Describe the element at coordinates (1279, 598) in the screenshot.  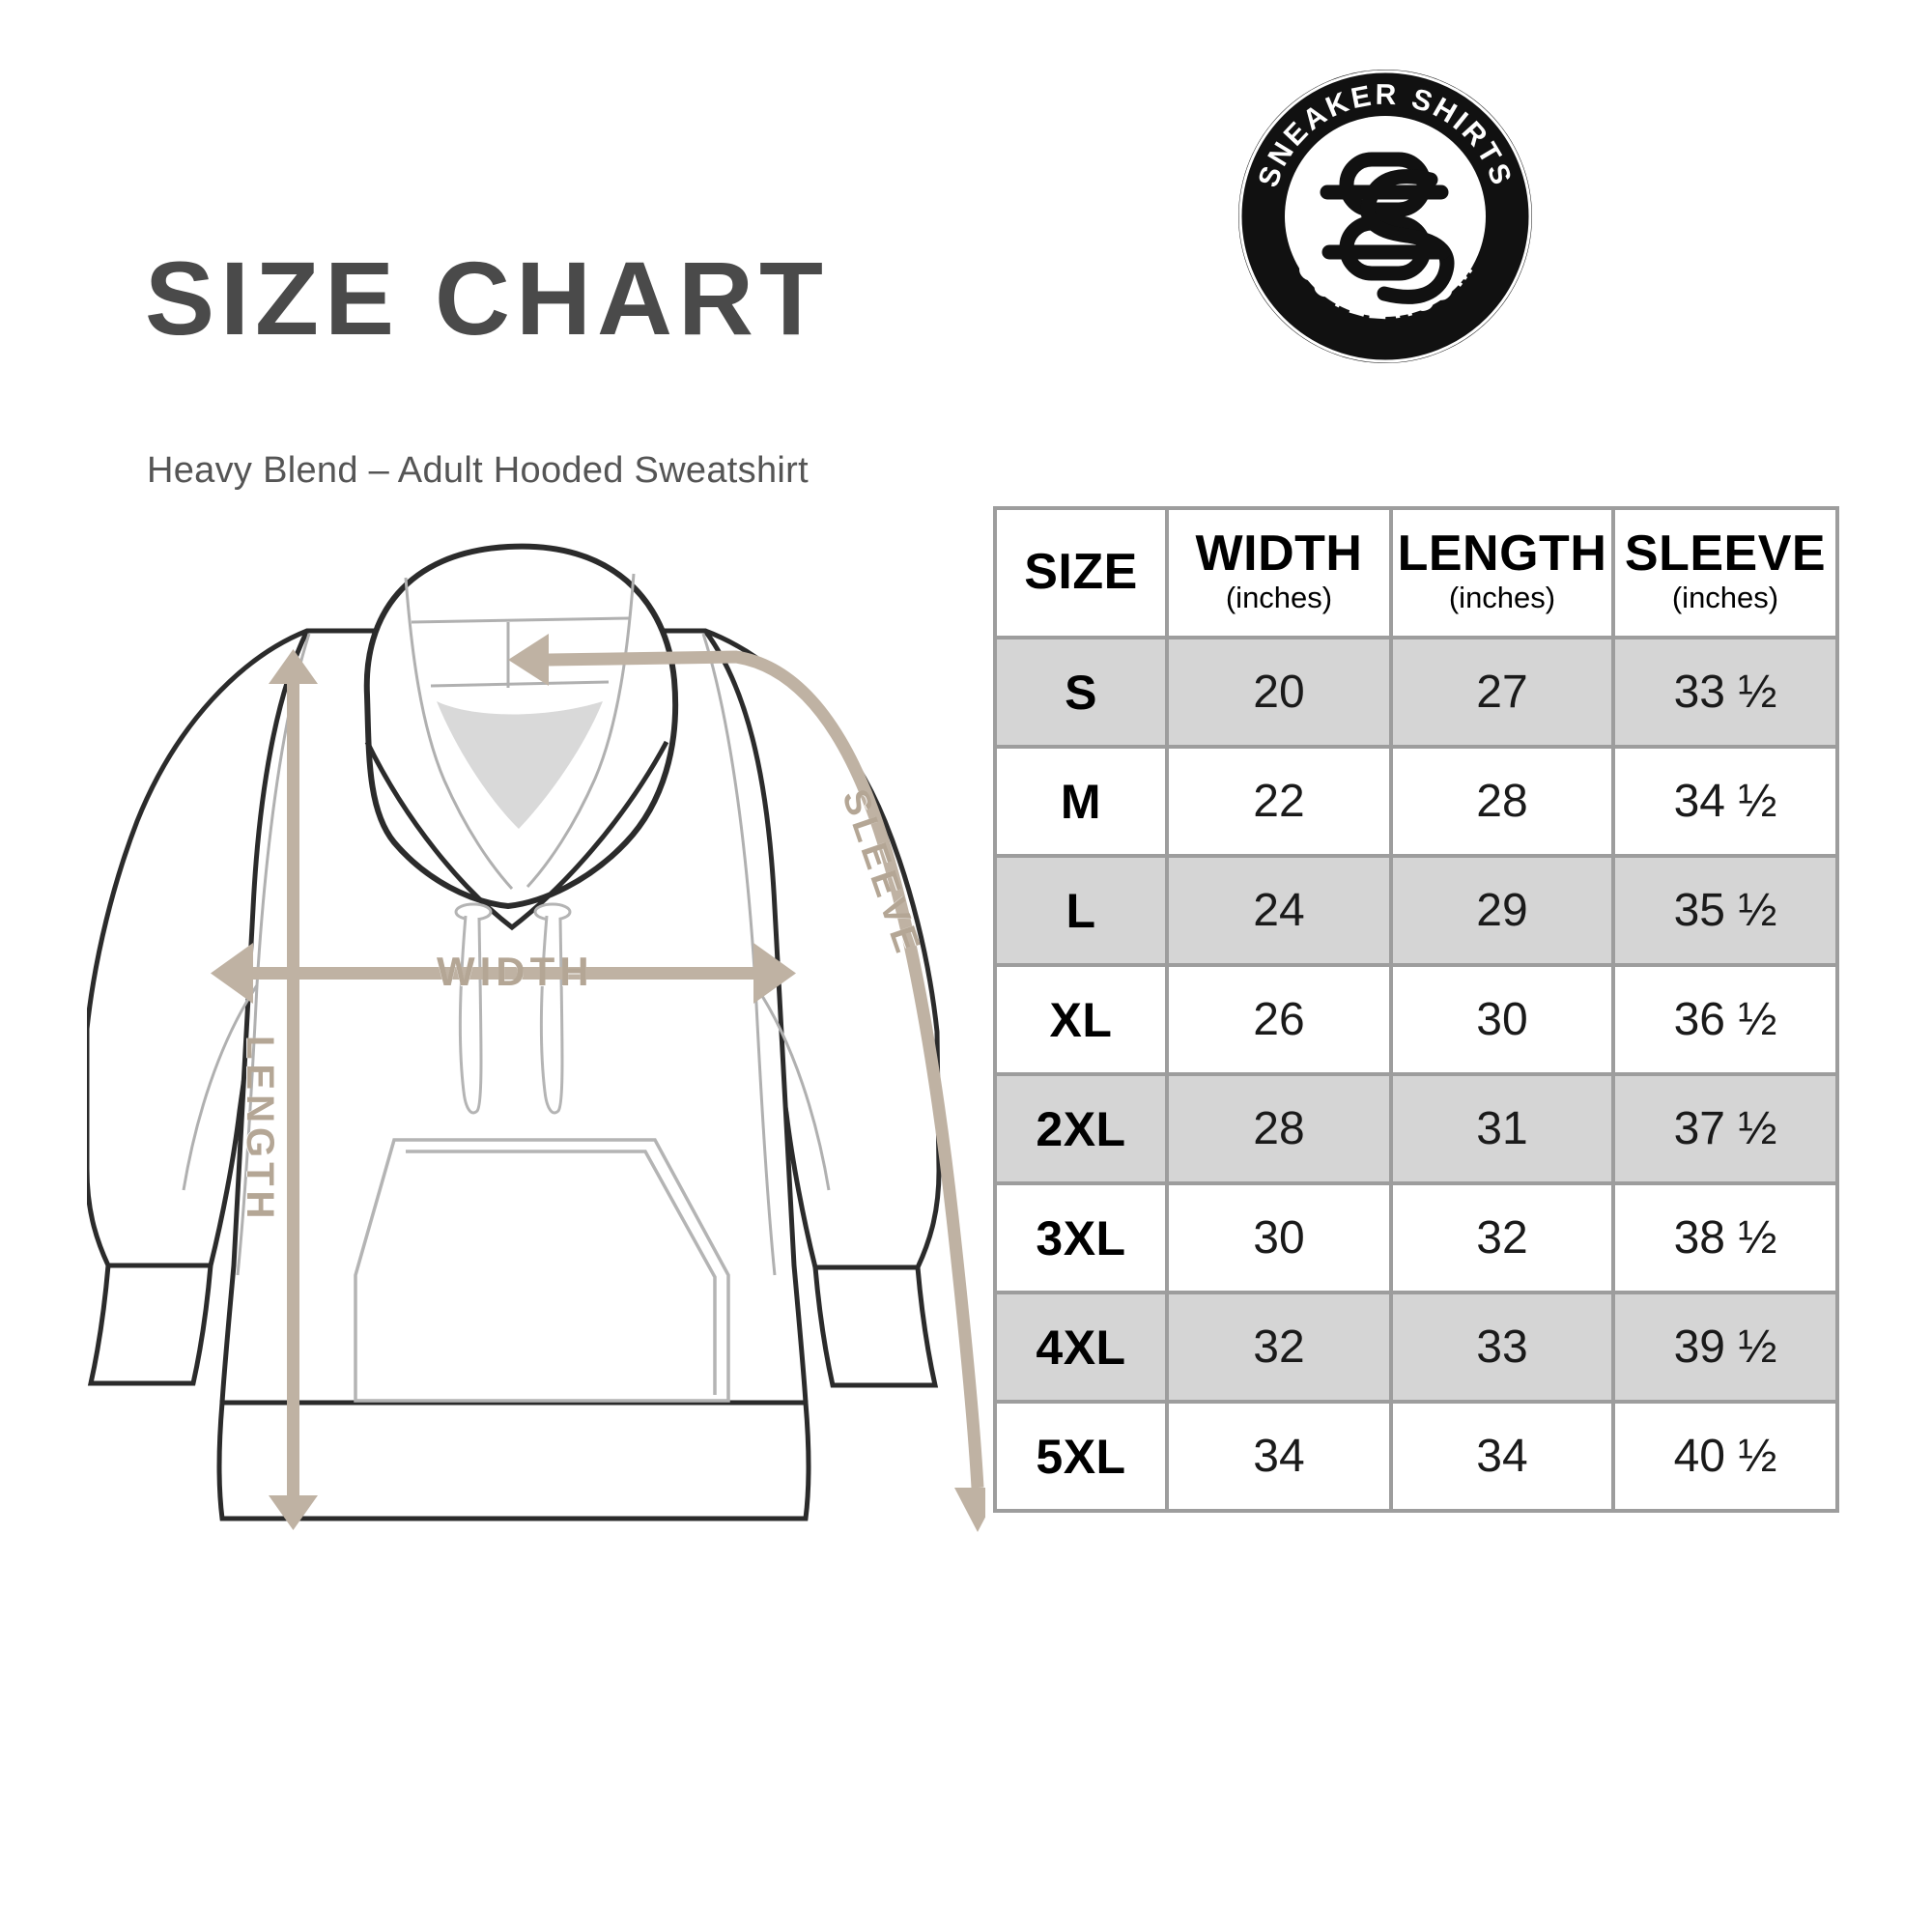
I see `column-header-width-sub: (inches)` at that location.